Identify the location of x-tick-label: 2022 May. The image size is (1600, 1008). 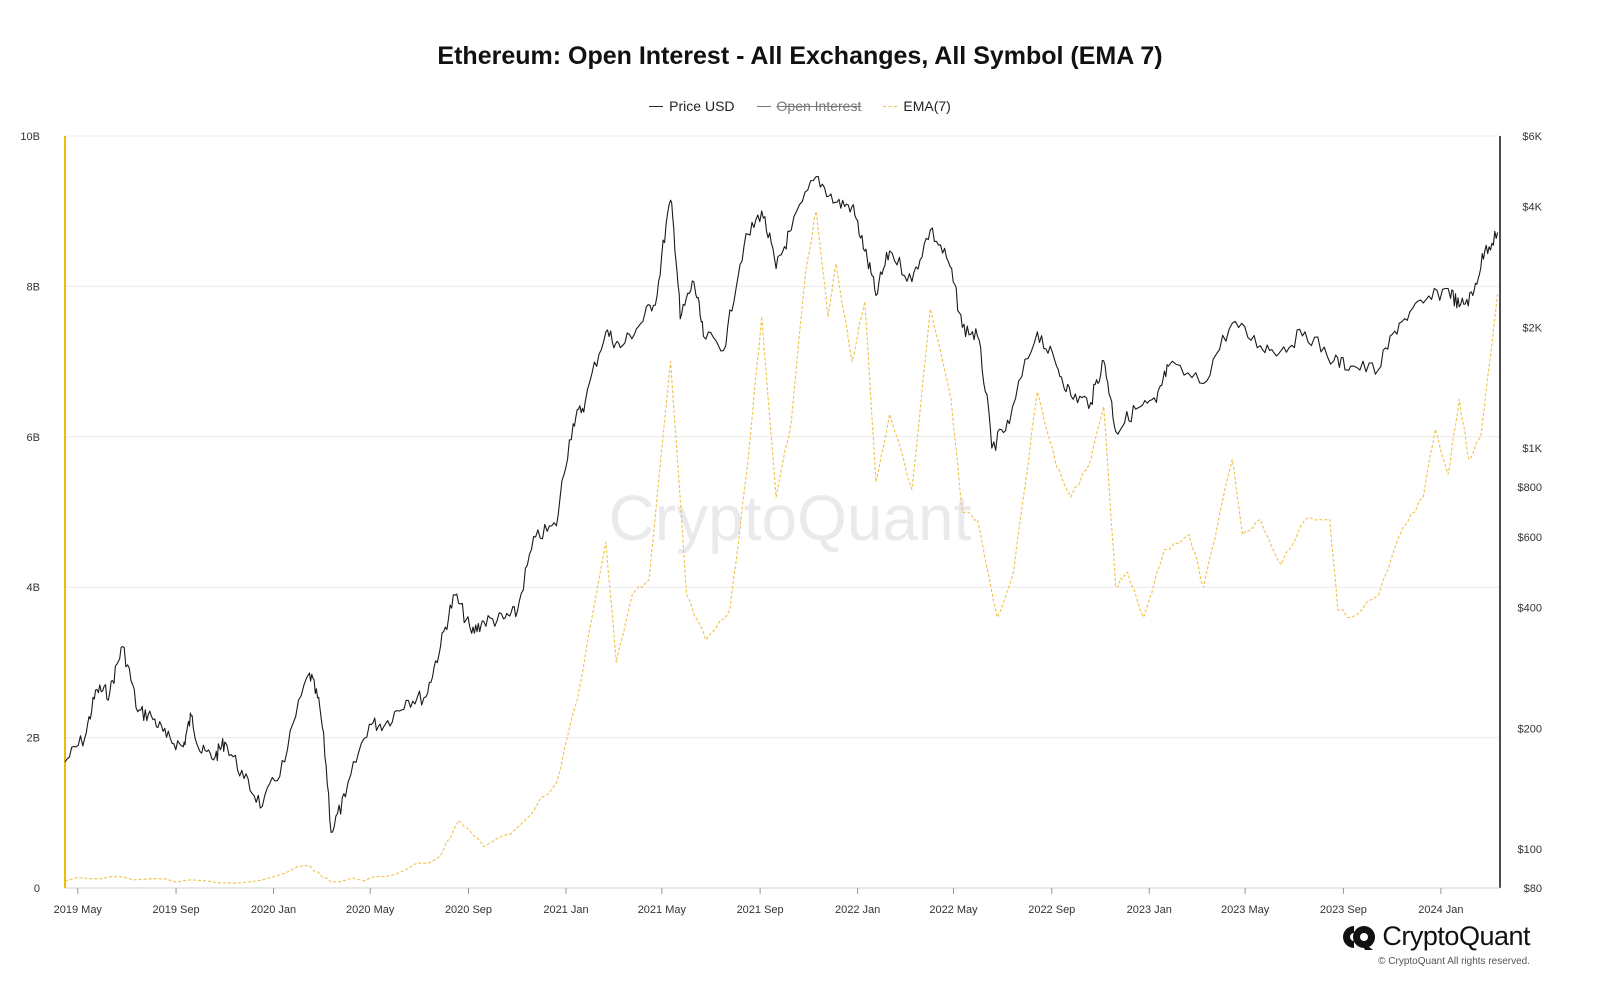
(953, 910).